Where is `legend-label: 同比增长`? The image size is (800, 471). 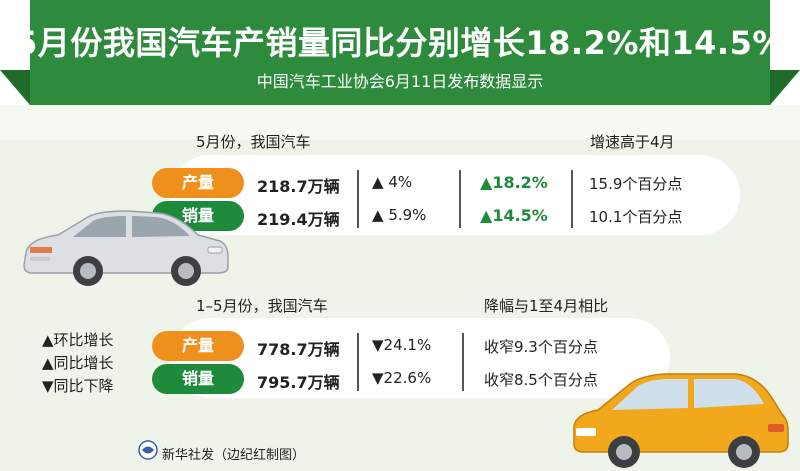
legend-label: 同比增长 is located at coordinates (83, 363).